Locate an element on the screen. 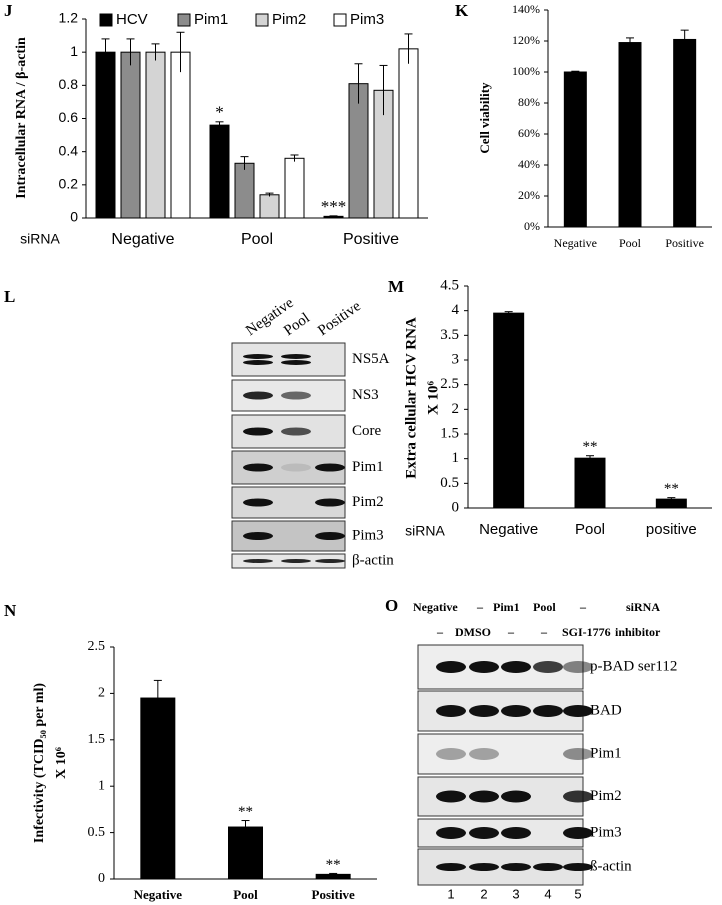 The image size is (722, 905). y-tick-label: 0.5 is located at coordinates (97, 832).